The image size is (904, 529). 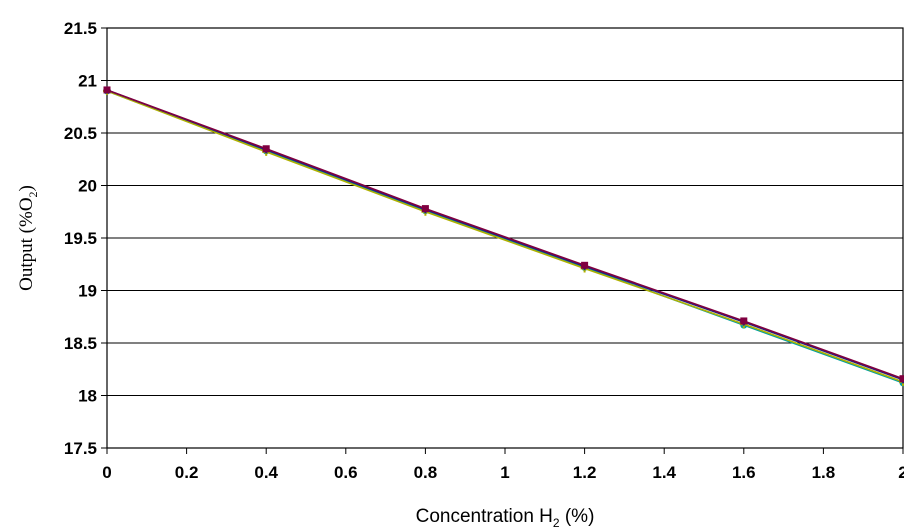 I want to click on y-tick-label: 21.5, so click(x=80, y=28).